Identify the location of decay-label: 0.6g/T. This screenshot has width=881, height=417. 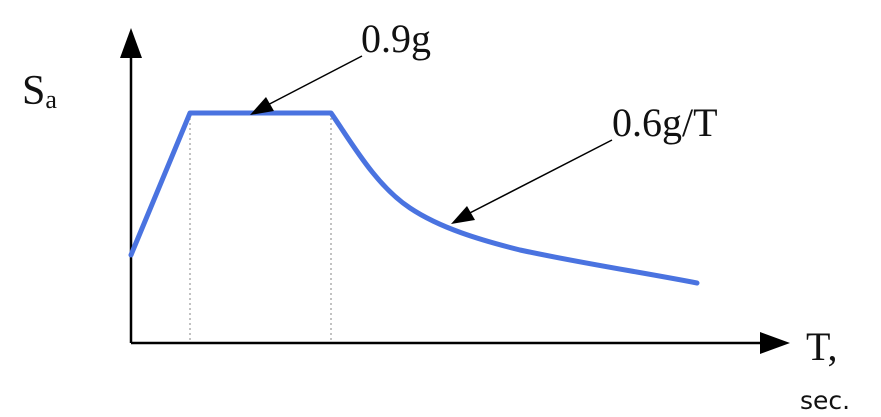
(665, 122).